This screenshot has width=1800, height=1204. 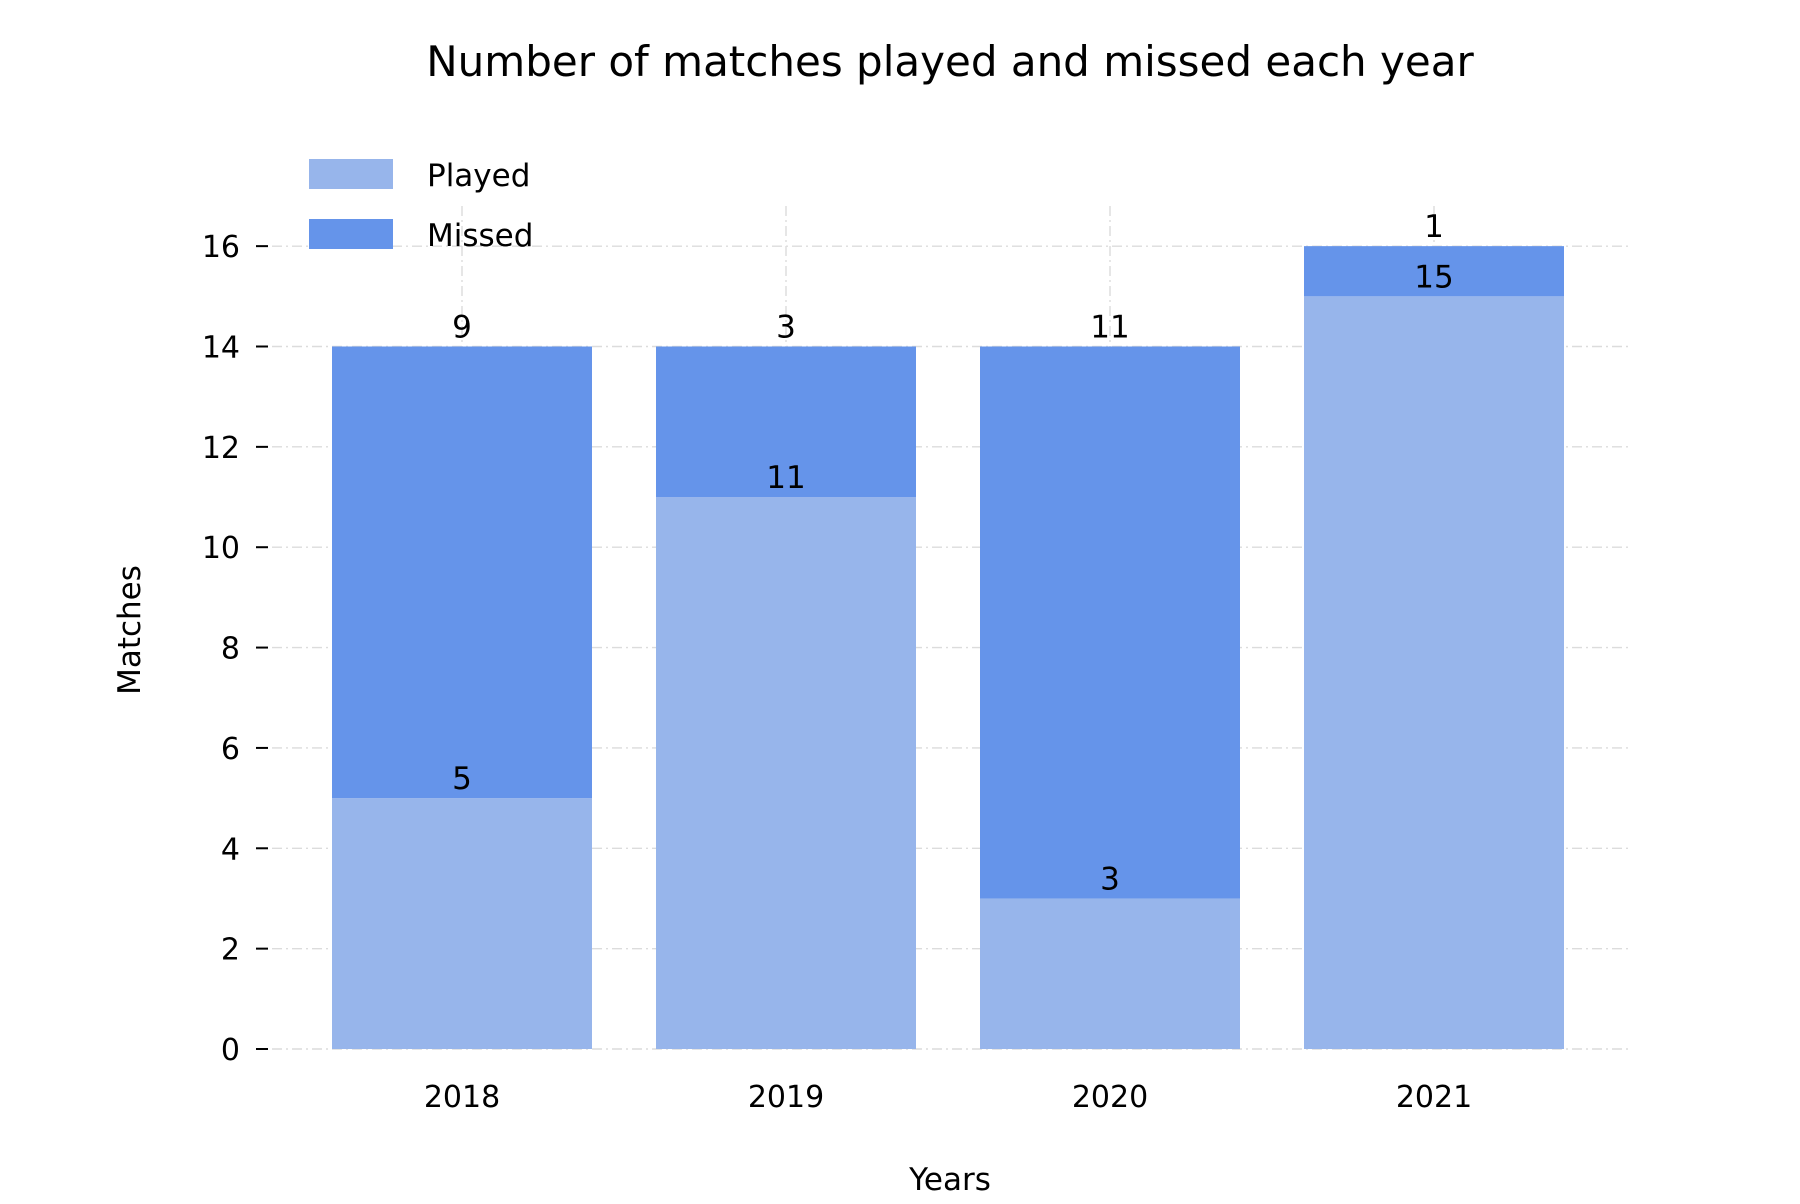 I want to click on data-label-missed-2021: 1, so click(x=1434, y=227).